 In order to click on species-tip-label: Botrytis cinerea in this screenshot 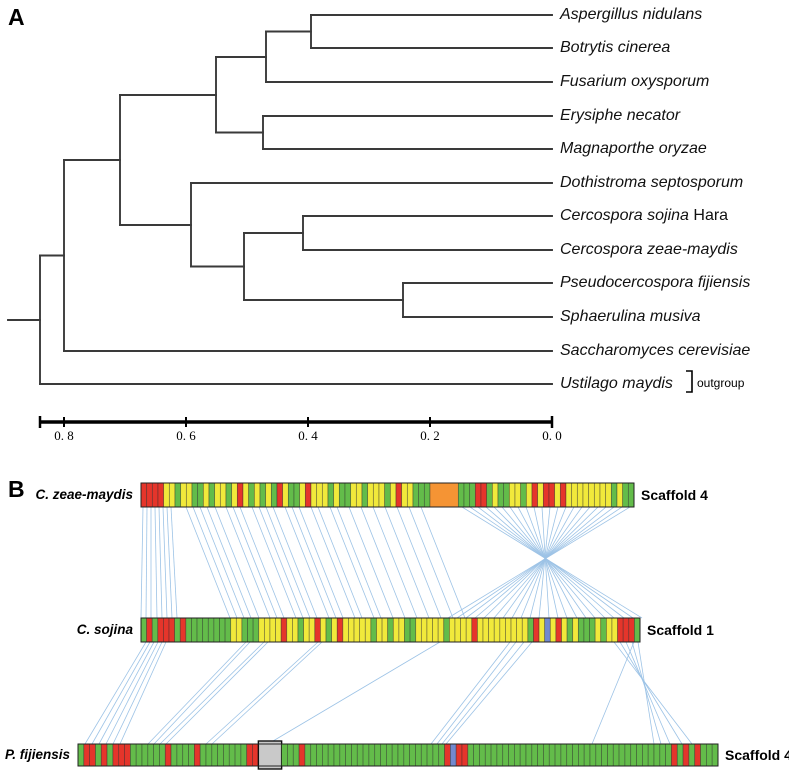, I will do `click(615, 48)`.